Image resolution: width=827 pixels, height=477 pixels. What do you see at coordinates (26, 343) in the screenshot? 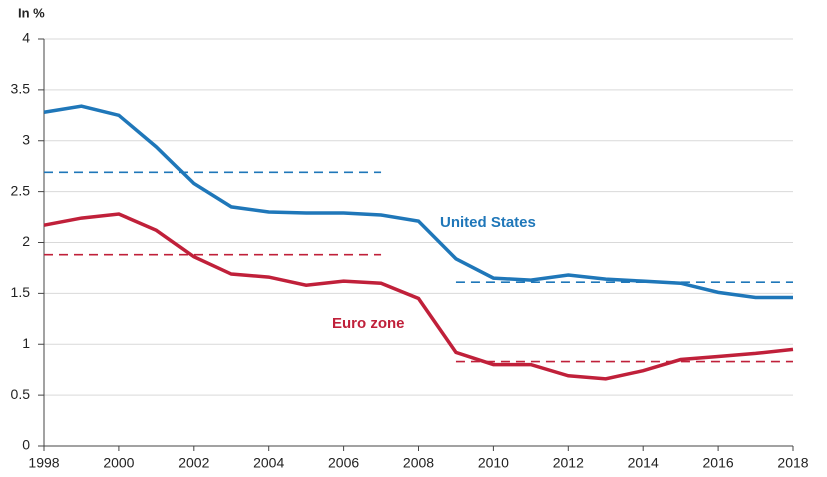
I see `y-tick-label: 1` at bounding box center [26, 343].